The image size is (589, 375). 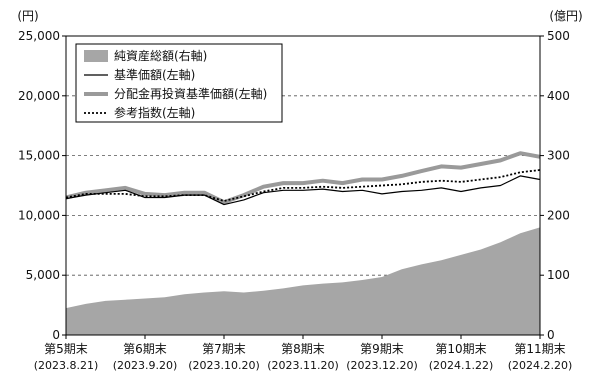 What do you see at coordinates (303, 349) in the screenshot?
I see `x-tick-label: 第8期末` at bounding box center [303, 349].